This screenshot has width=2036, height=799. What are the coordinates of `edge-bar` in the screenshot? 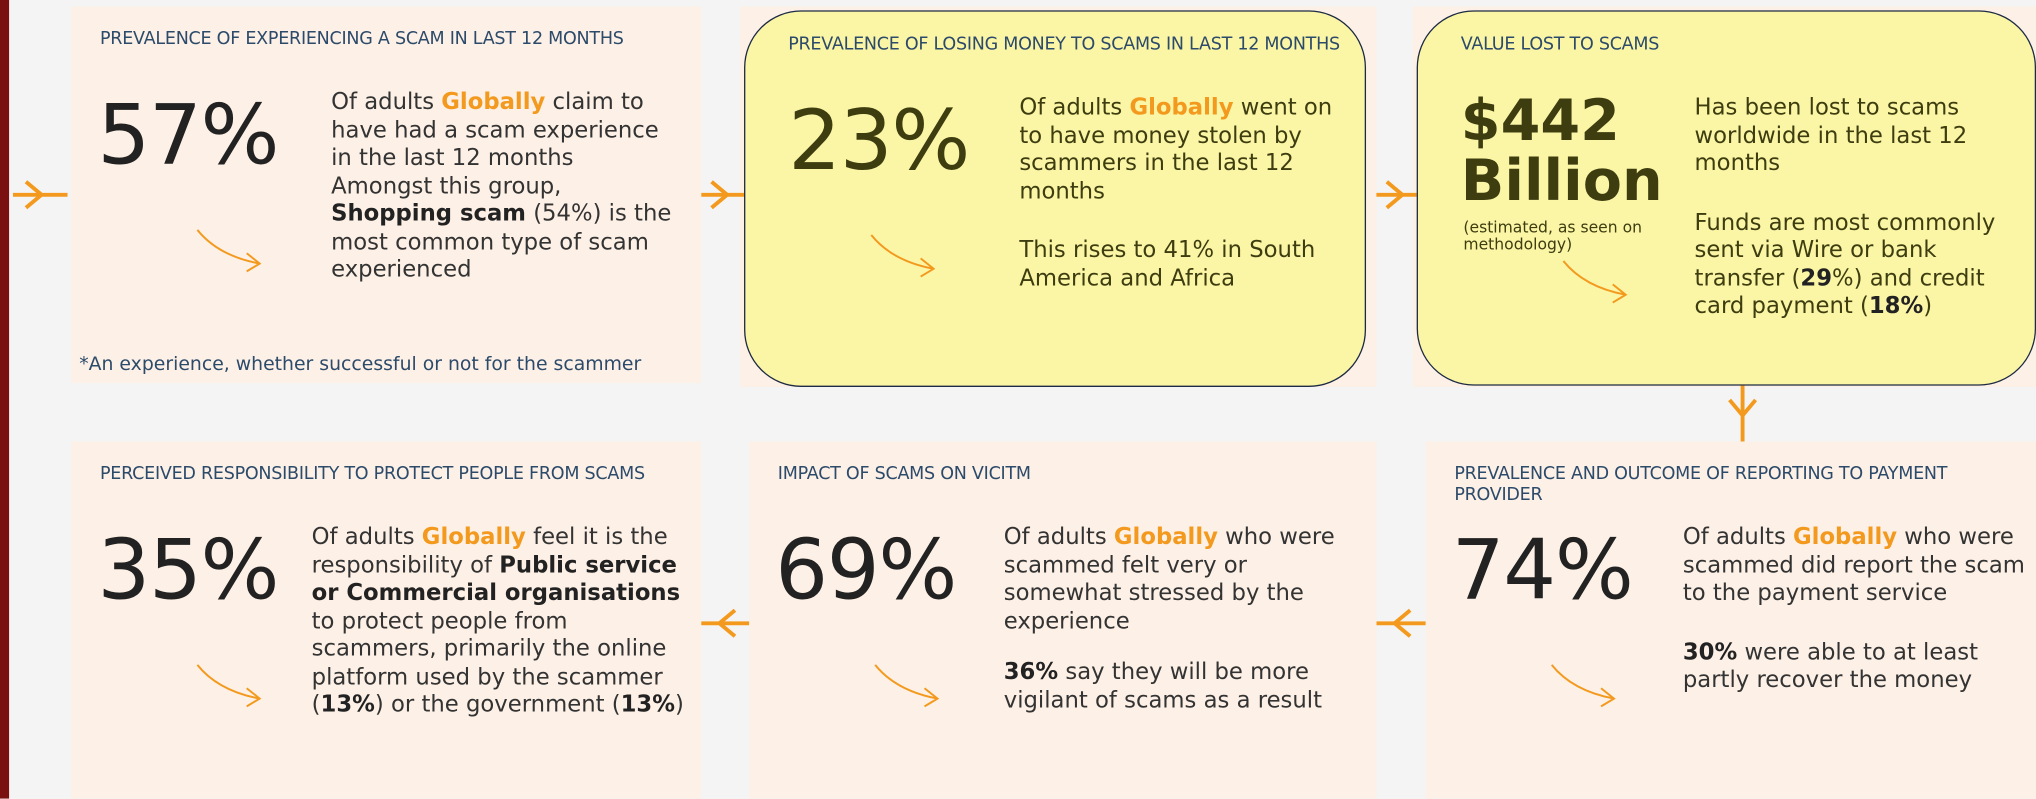 It's located at (5, 399).